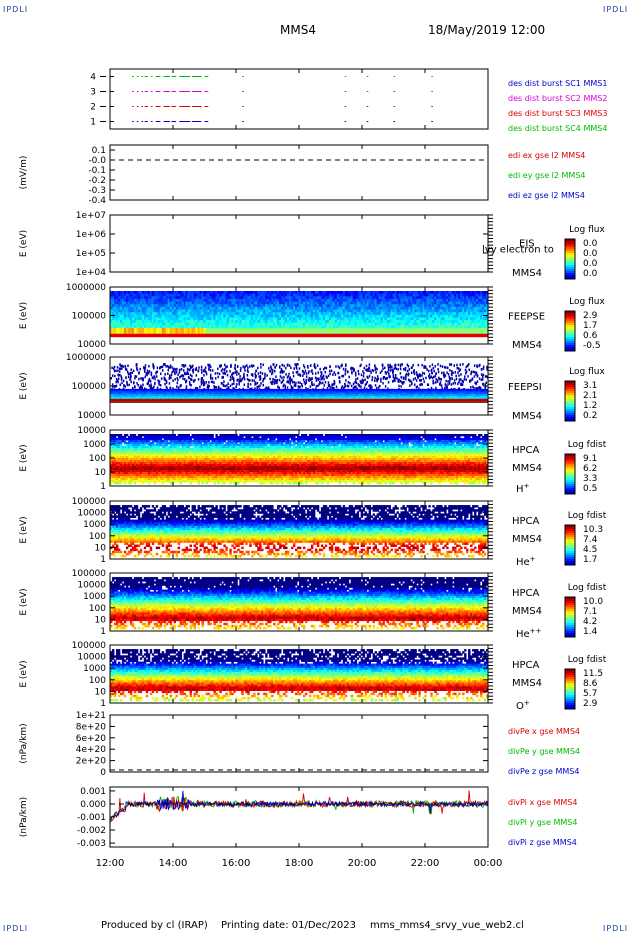 The image size is (630, 934). What do you see at coordinates (590, 396) in the screenshot?
I see `colorbar-tick-label: 2.1` at bounding box center [590, 396].